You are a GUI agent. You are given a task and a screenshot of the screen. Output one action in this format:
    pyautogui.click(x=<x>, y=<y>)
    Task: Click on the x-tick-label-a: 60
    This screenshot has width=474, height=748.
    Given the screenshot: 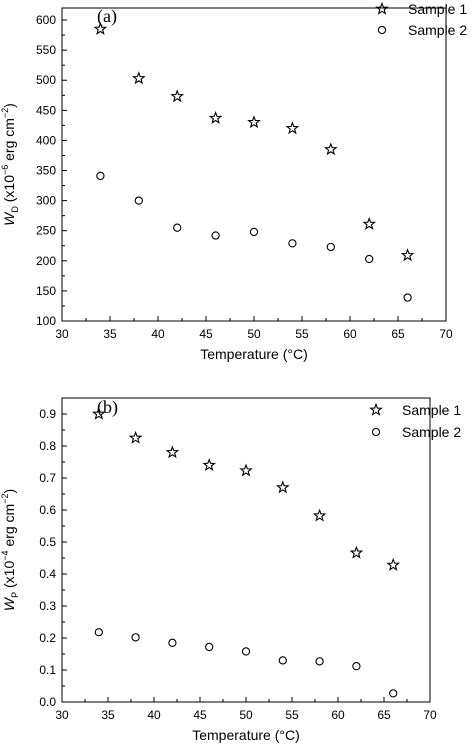 What is the action you would take?
    pyautogui.click(x=350, y=334)
    